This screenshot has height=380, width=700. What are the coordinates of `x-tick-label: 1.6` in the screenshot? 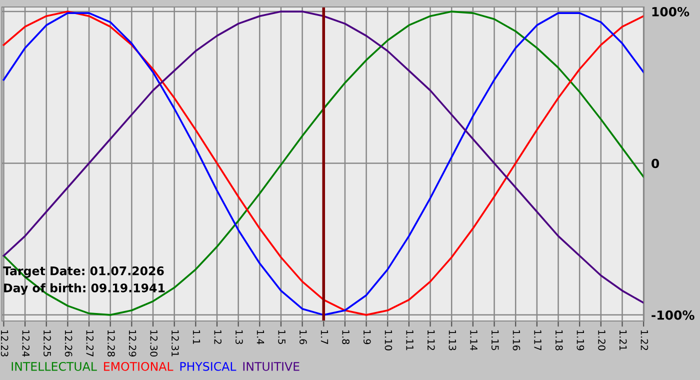 It's located at (303, 337).